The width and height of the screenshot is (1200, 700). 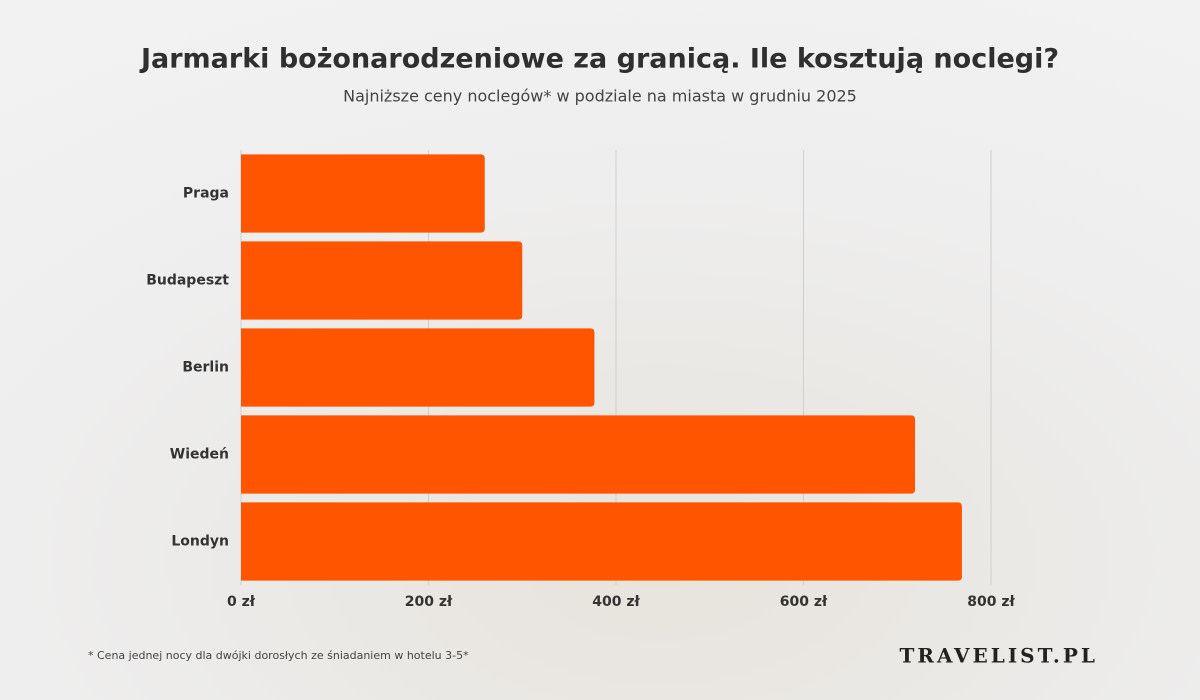 I want to click on x-tick-label: 600 zł, so click(x=804, y=602).